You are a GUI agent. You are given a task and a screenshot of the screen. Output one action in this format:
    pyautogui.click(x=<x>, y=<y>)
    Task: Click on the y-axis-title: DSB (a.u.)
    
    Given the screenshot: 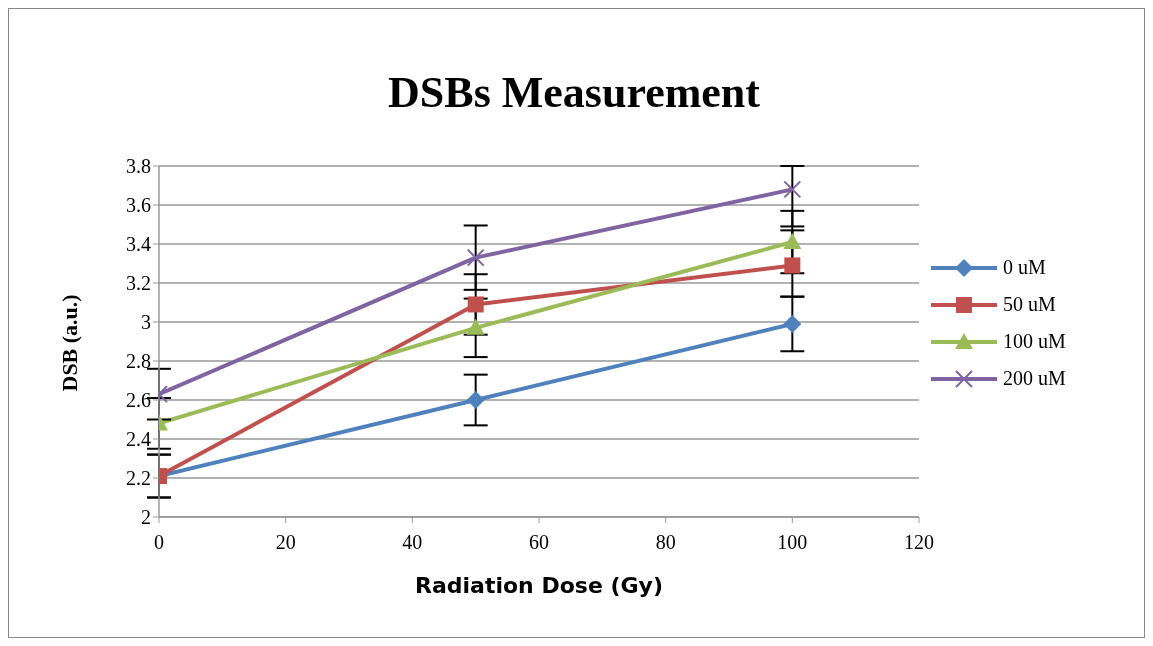 What is the action you would take?
    pyautogui.click(x=69, y=343)
    